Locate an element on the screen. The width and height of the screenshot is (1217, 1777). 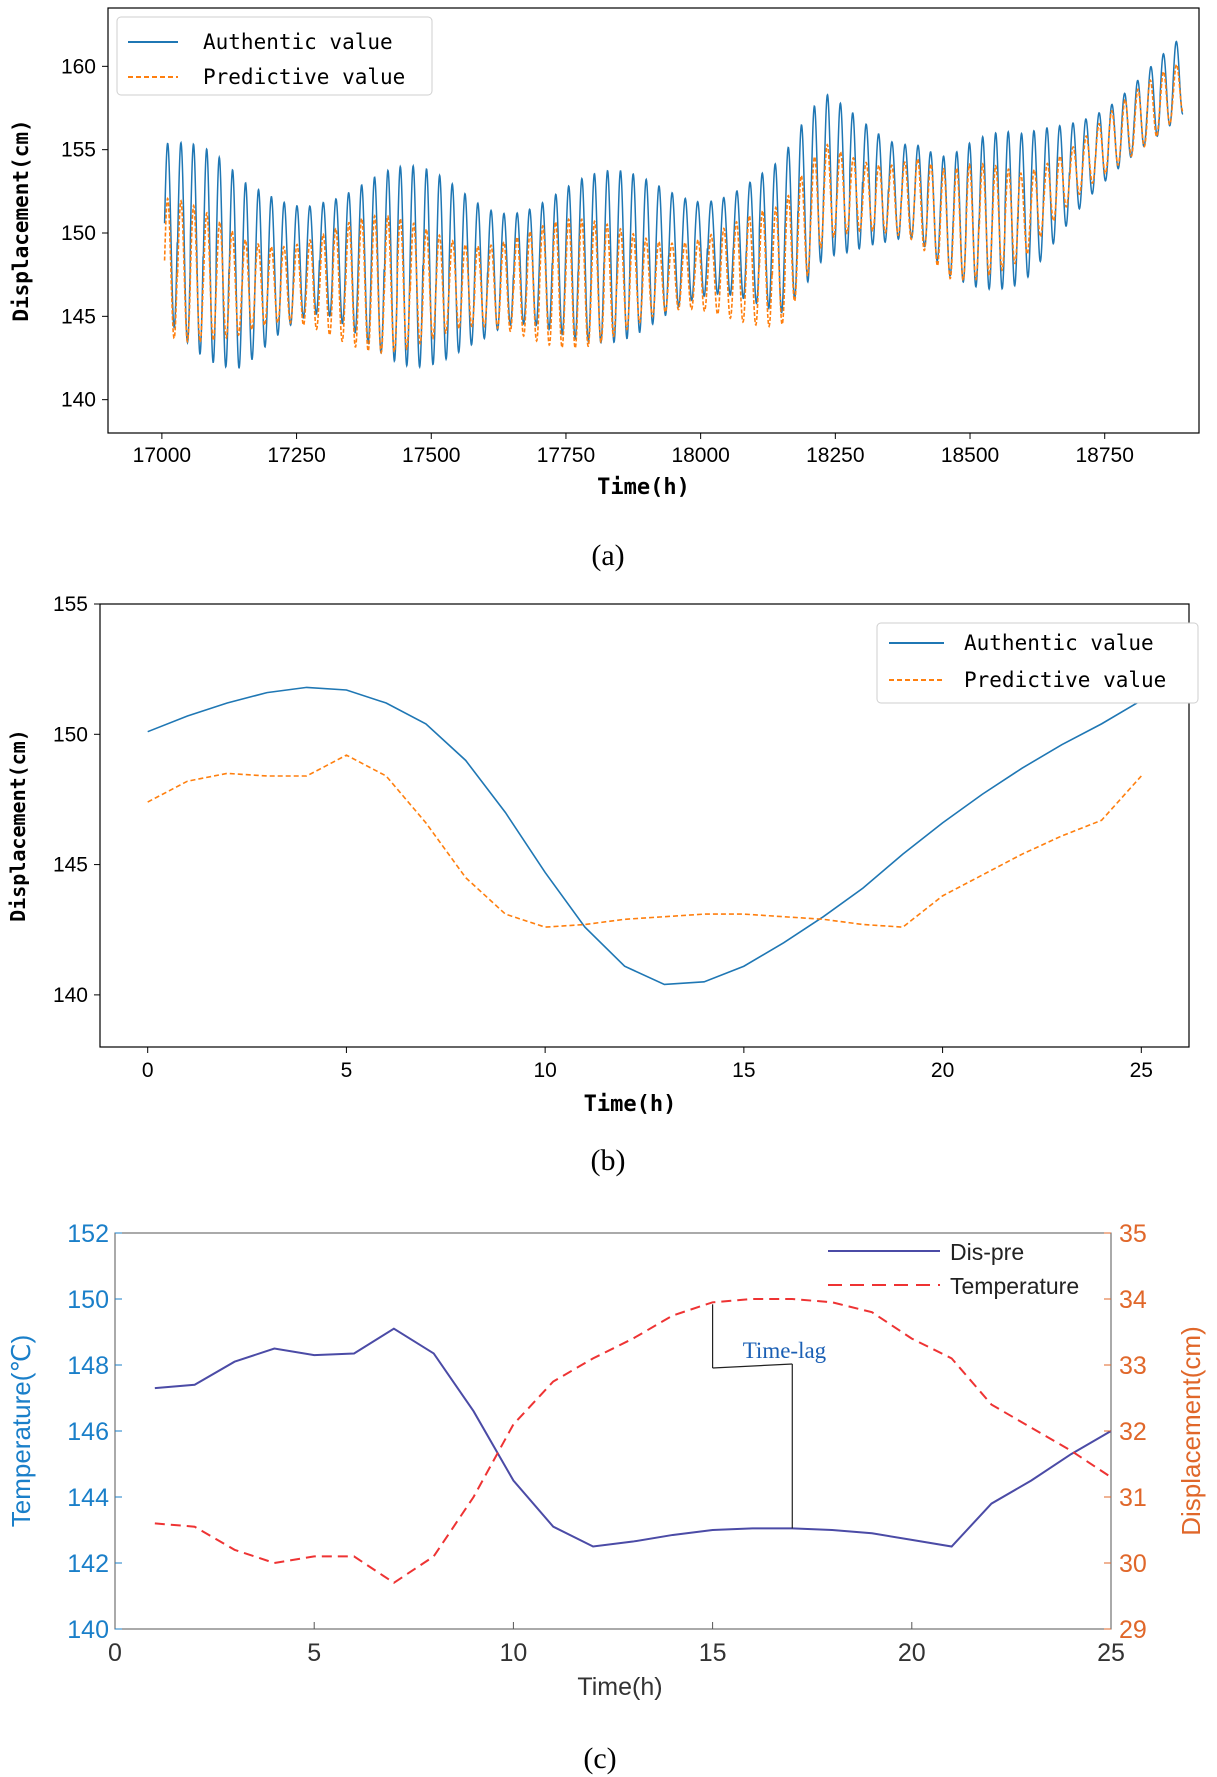
chart-c-ytick-left-label: 152 is located at coordinates (88, 1234).